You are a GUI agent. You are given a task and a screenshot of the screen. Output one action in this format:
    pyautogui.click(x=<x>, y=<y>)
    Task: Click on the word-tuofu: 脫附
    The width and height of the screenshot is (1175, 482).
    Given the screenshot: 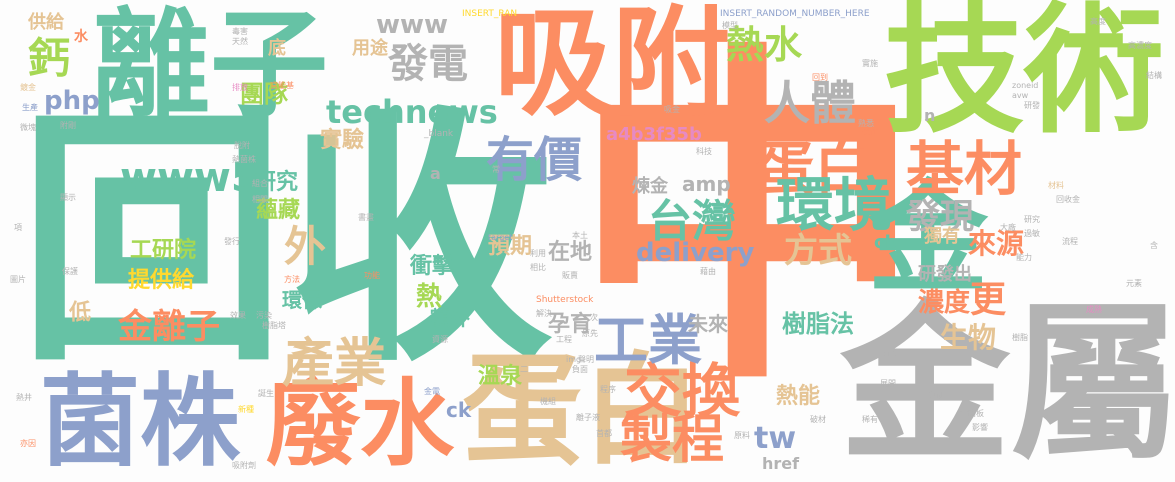 What is the action you would take?
    pyautogui.click(x=242, y=145)
    